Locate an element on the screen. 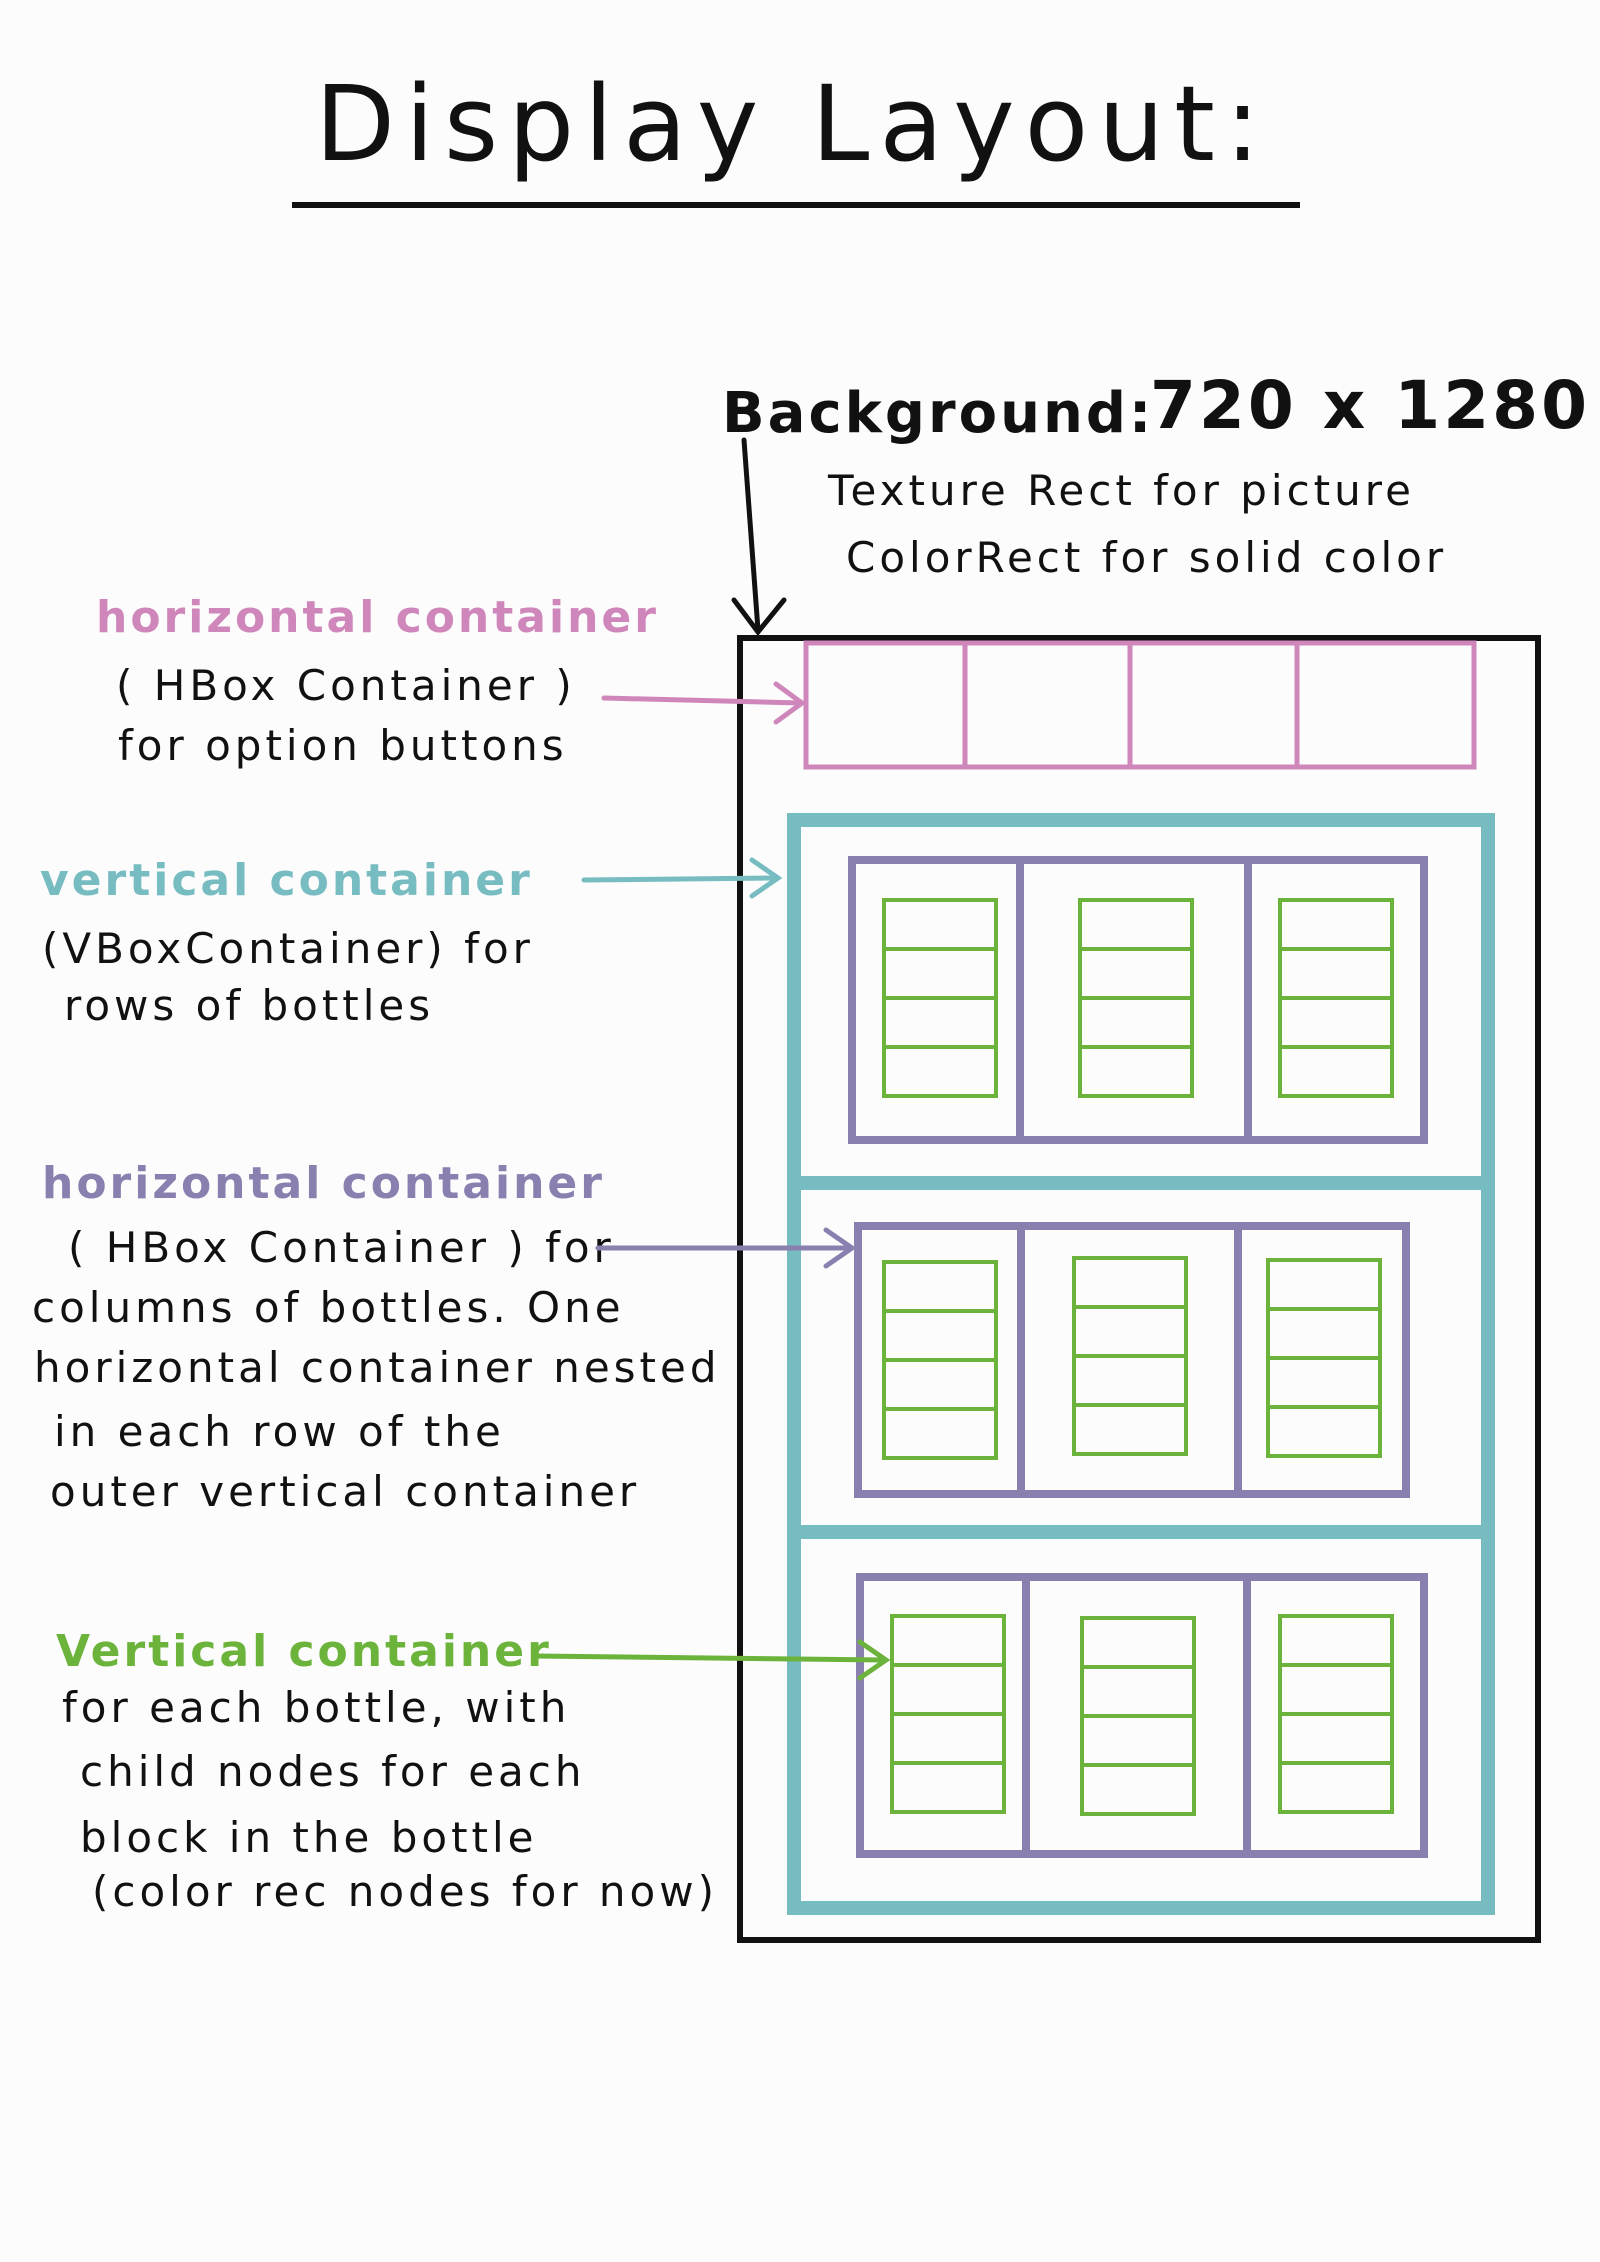  annotation-columns-line: columns of bottles. One is located at coordinates (328, 1307).